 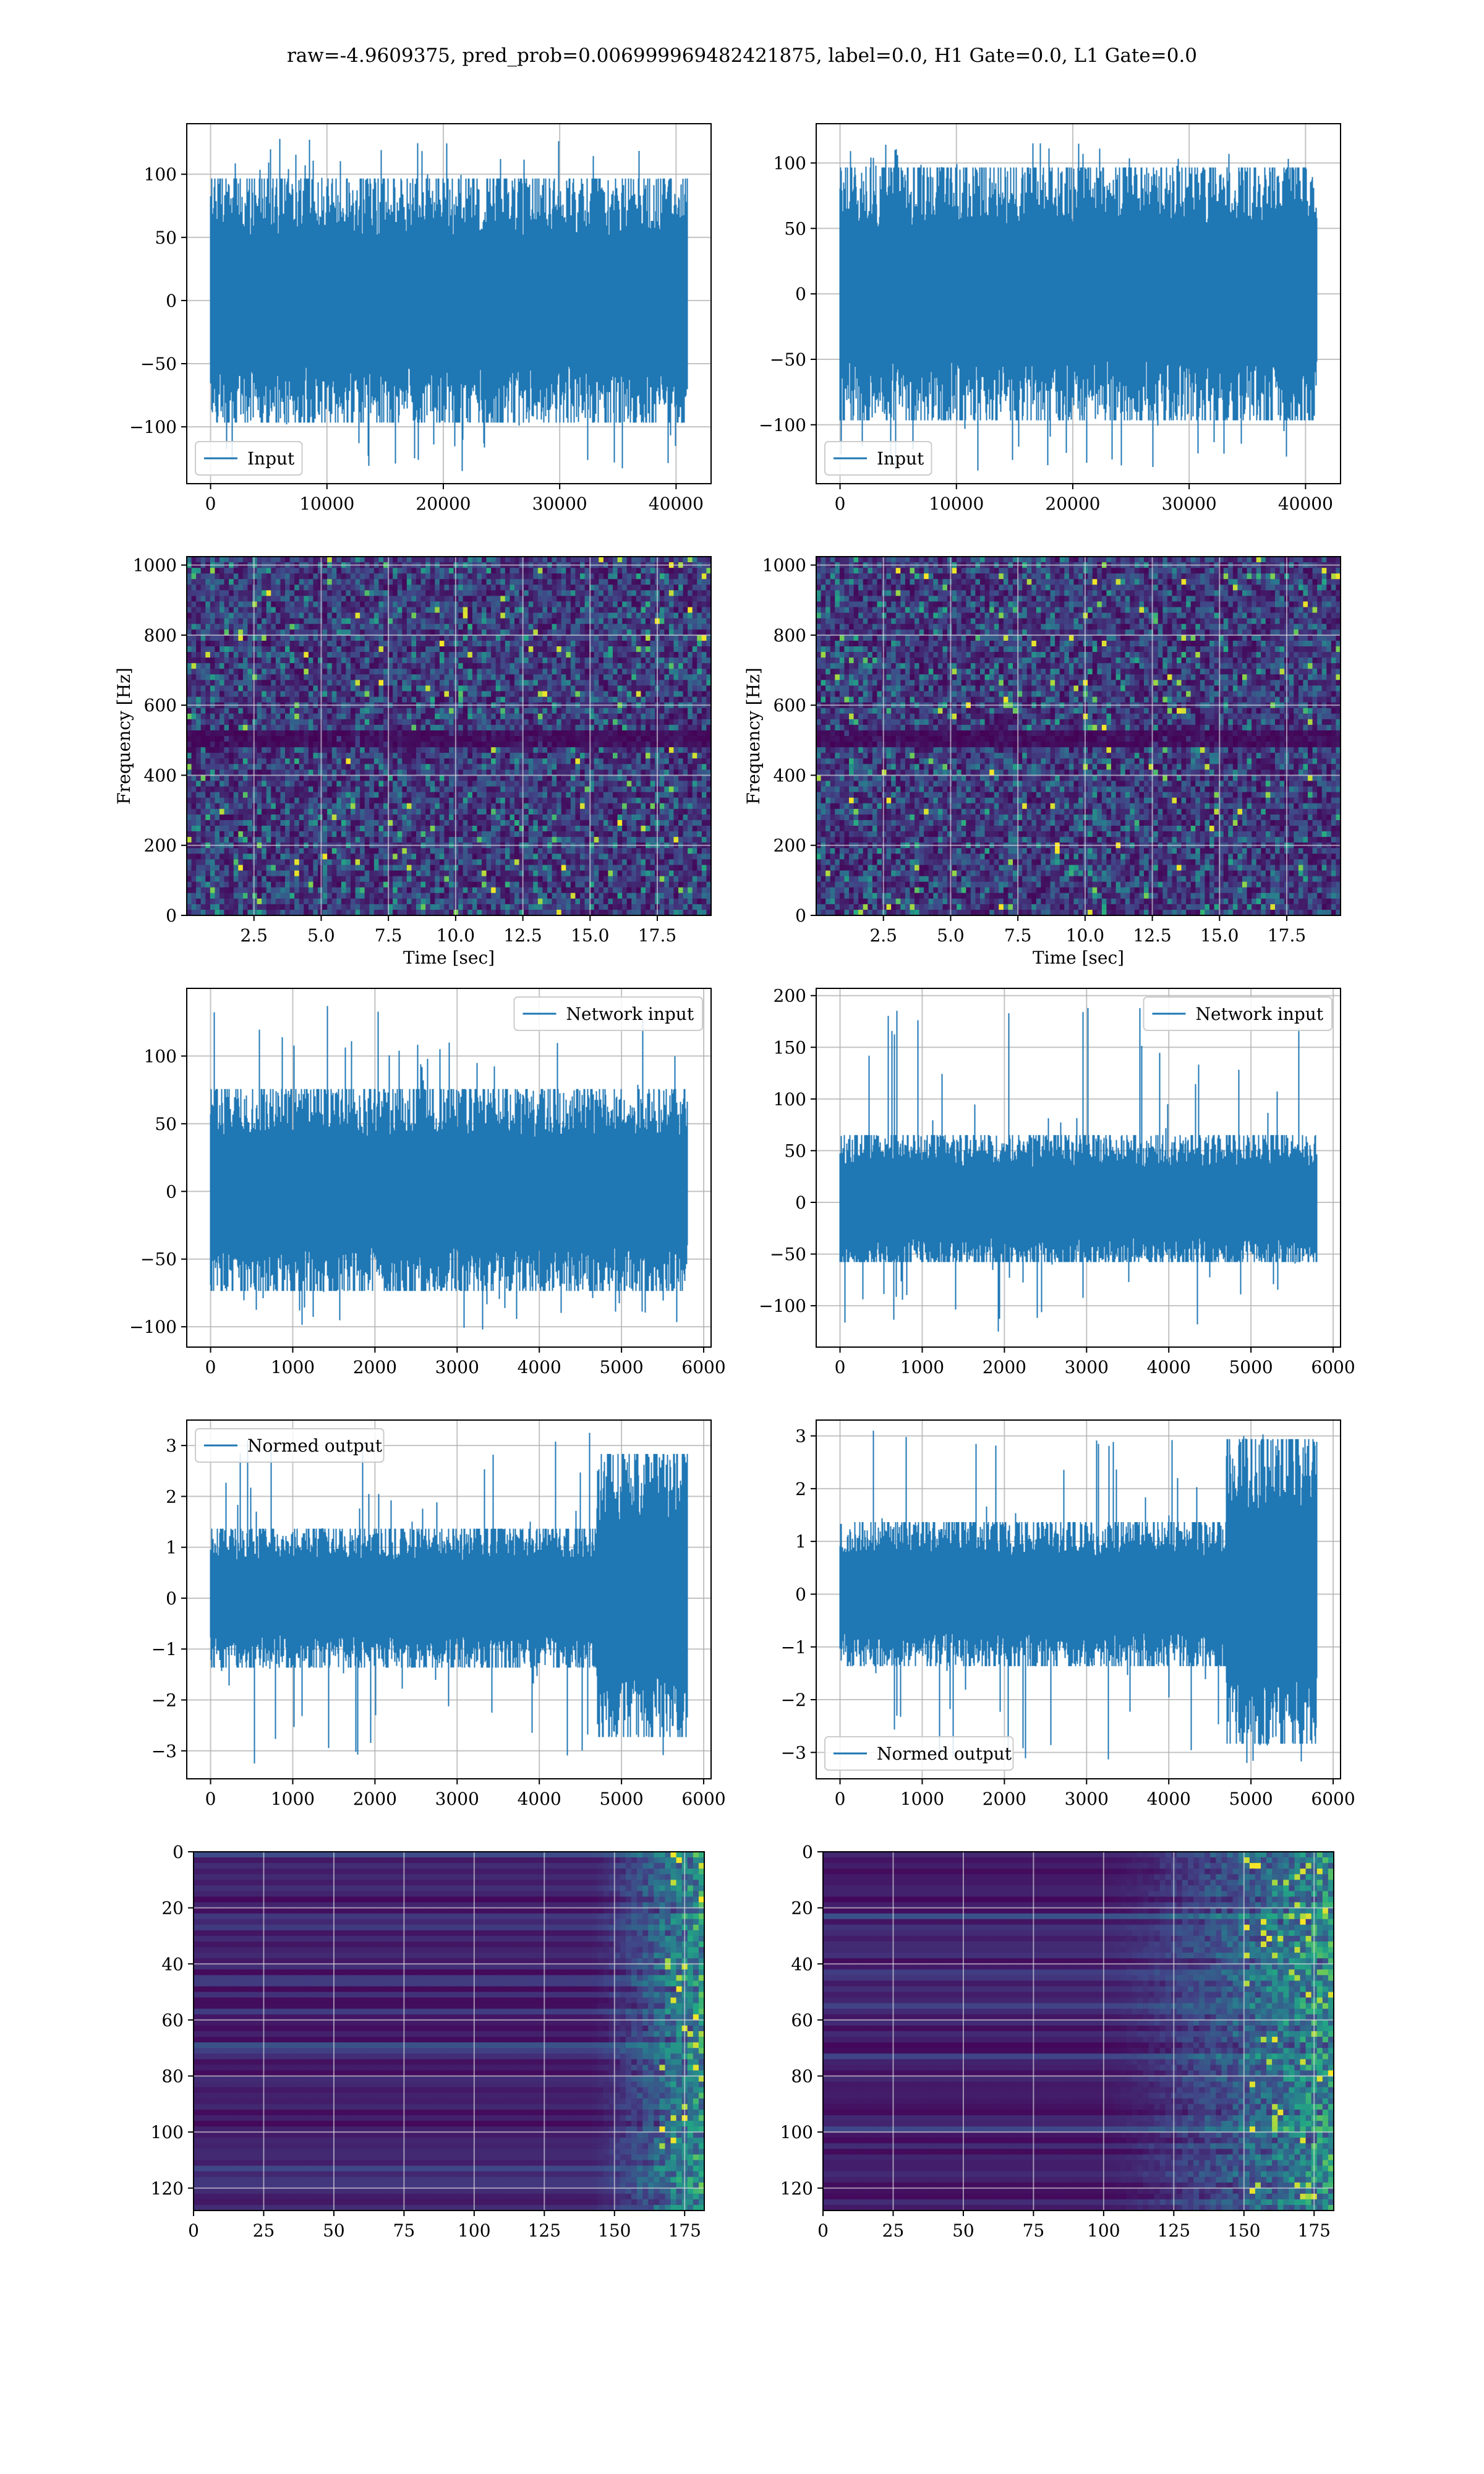 What do you see at coordinates (210, 504) in the screenshot?
I see `x-tick-label: 0` at bounding box center [210, 504].